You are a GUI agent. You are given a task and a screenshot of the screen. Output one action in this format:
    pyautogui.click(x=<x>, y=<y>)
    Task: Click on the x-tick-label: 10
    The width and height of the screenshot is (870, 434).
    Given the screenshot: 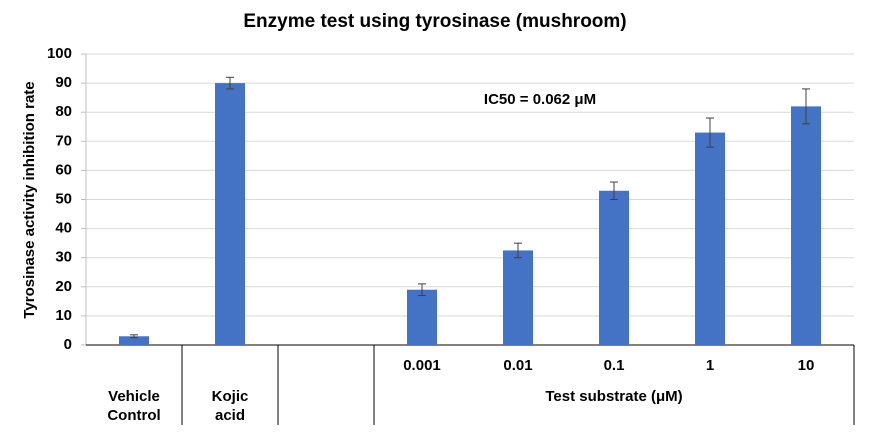 What is the action you would take?
    pyautogui.click(x=806, y=365)
    